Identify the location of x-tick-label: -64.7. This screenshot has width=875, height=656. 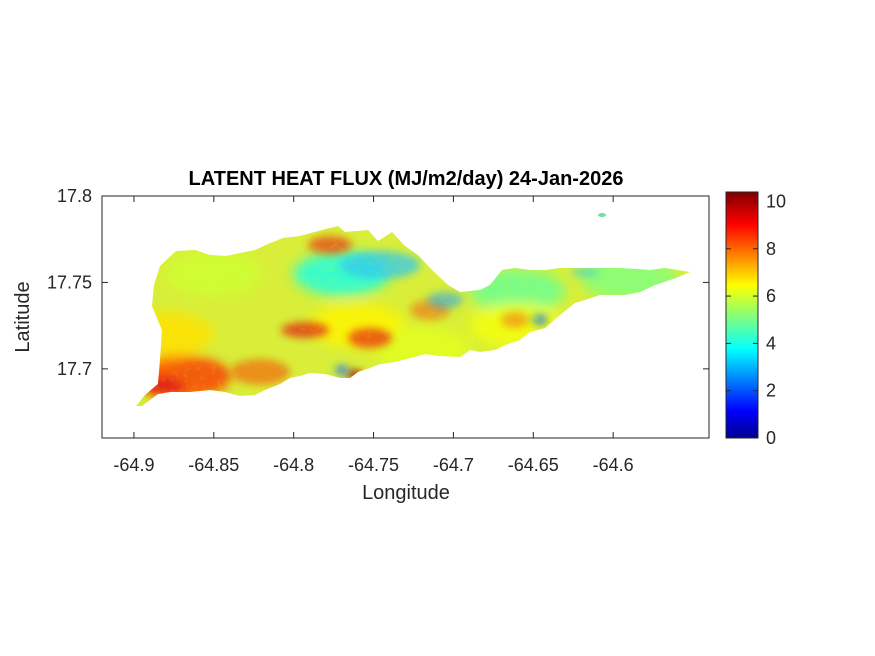
(453, 465).